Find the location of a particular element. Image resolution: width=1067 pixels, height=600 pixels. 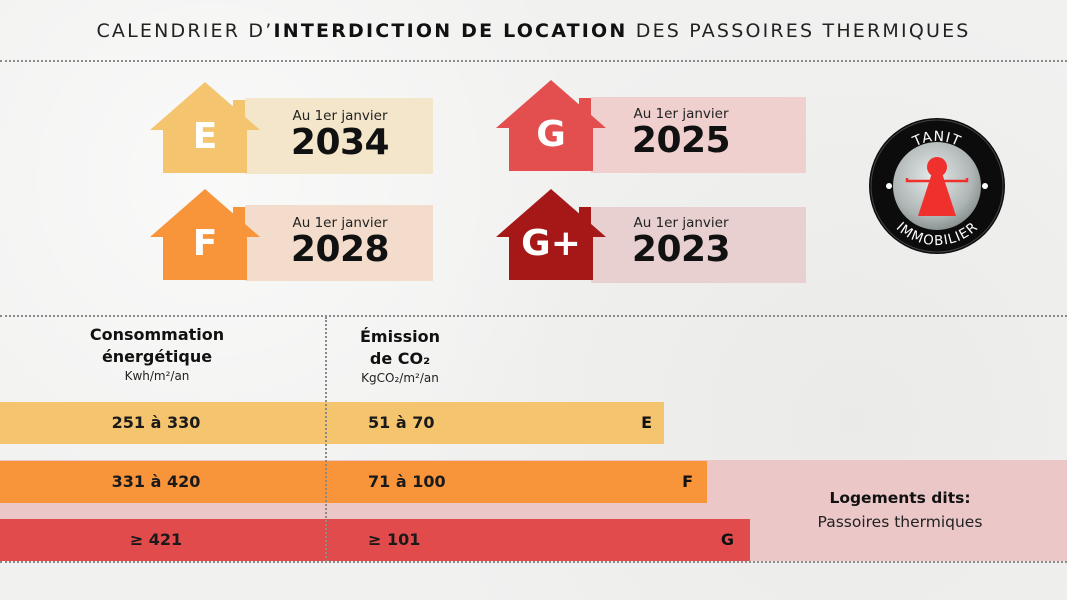

house-icon: G is located at coordinates (551, 125).